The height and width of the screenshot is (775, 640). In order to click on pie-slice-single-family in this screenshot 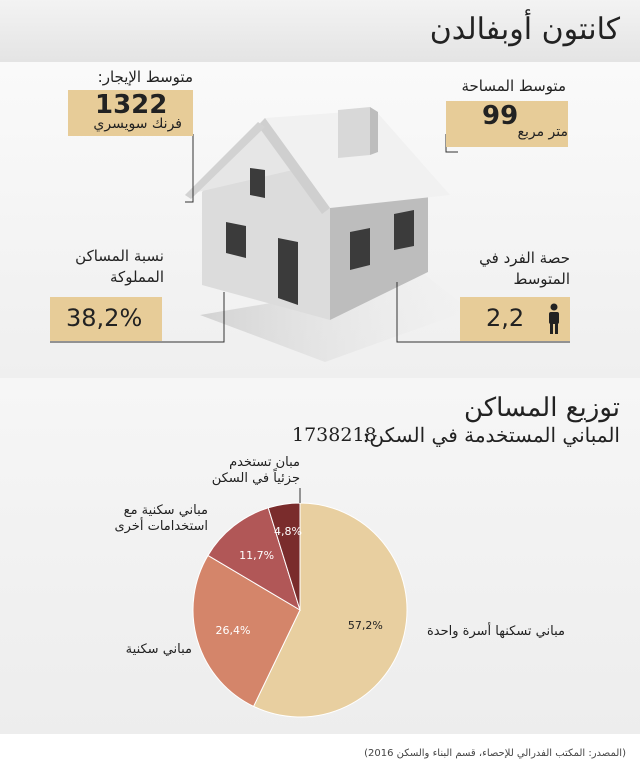, I will do `click(330, 610)`.